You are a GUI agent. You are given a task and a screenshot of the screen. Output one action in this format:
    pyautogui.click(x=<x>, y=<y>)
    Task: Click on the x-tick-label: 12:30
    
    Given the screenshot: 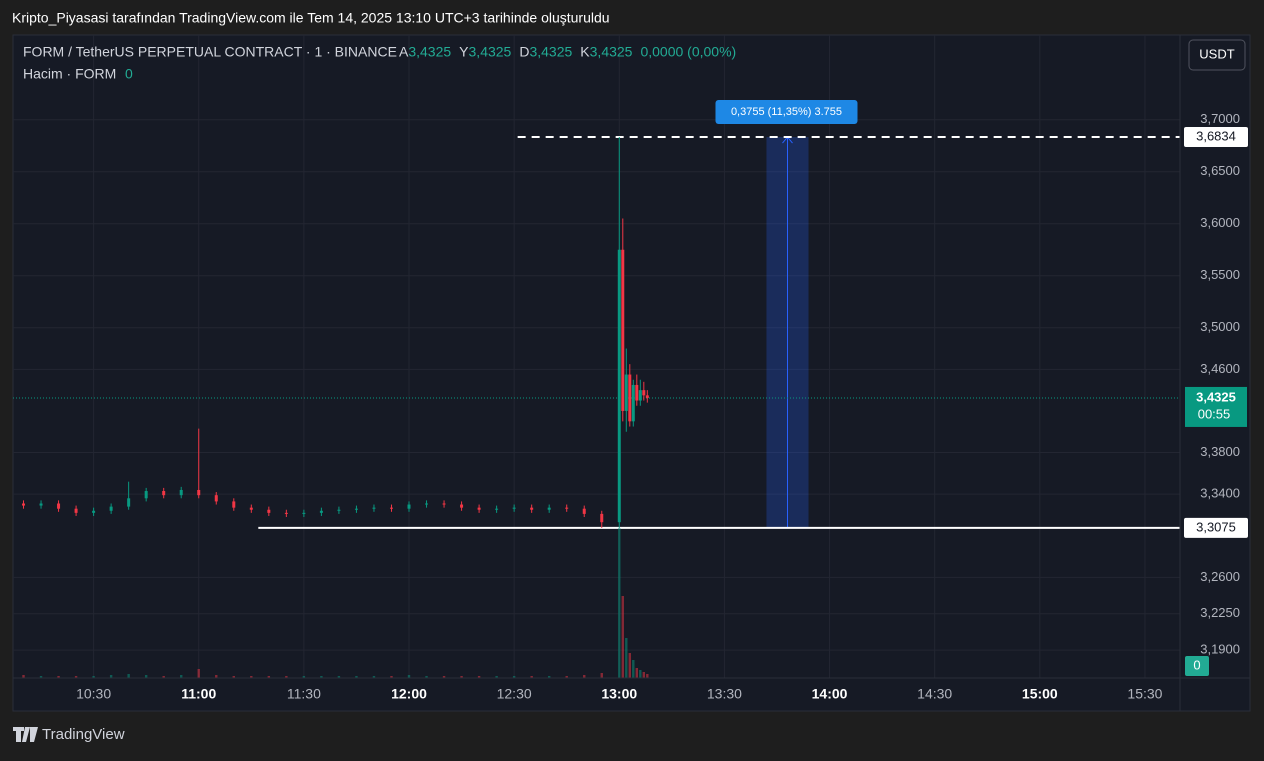 What is the action you would take?
    pyautogui.click(x=514, y=694)
    